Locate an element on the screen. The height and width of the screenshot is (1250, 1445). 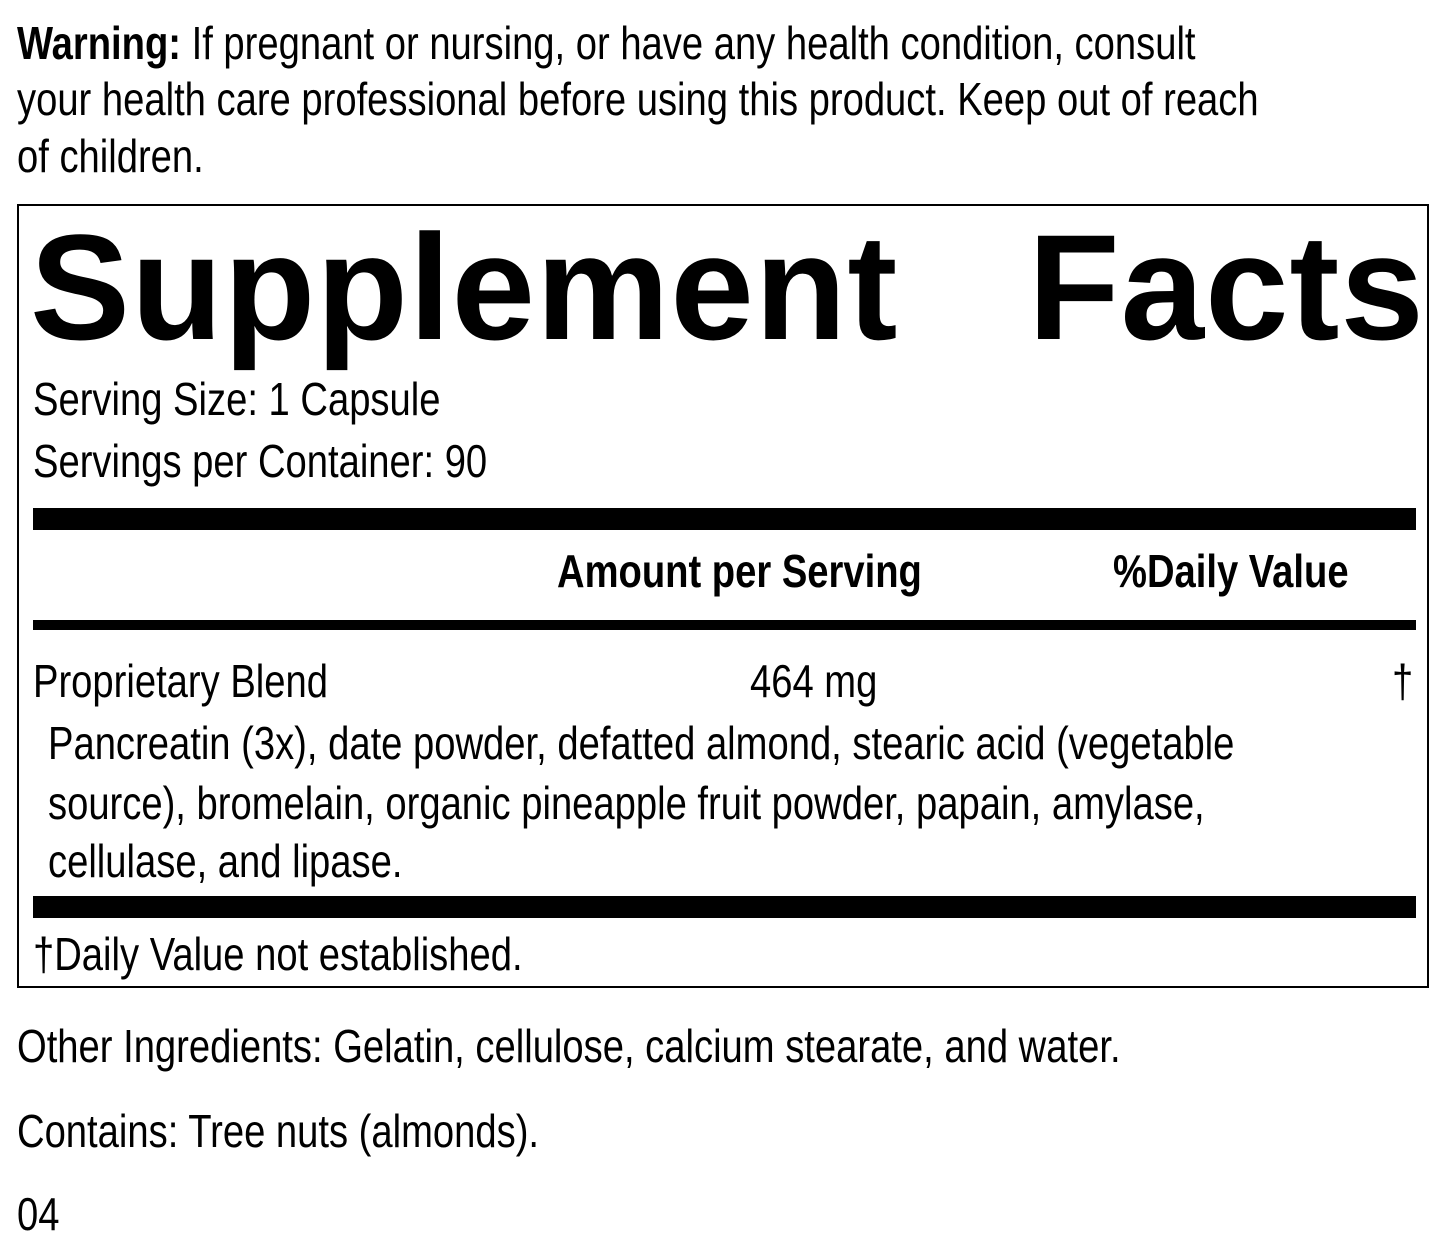
blend-ingredients-line: cellulase, and lipase. is located at coordinates (225, 861).